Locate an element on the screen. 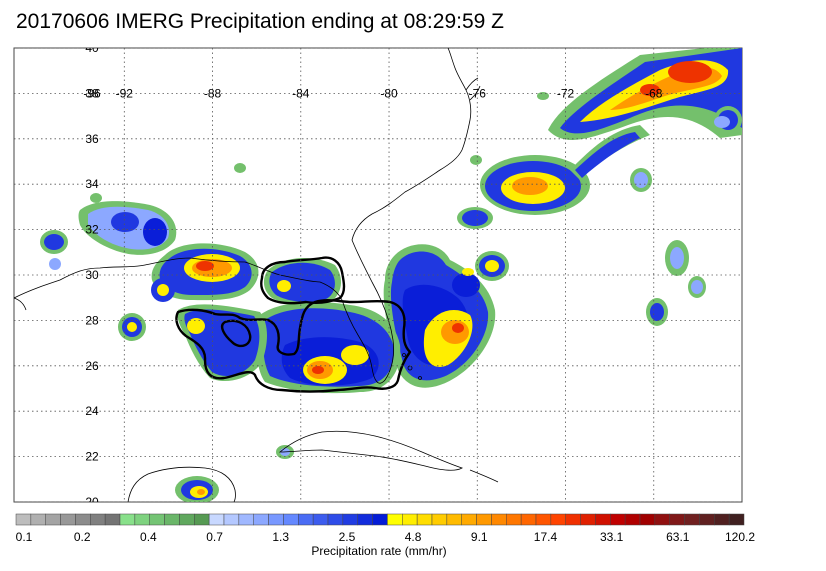 The width and height of the screenshot is (826, 571). colorbar-tick-label: 17.4 is located at coordinates (546, 537).